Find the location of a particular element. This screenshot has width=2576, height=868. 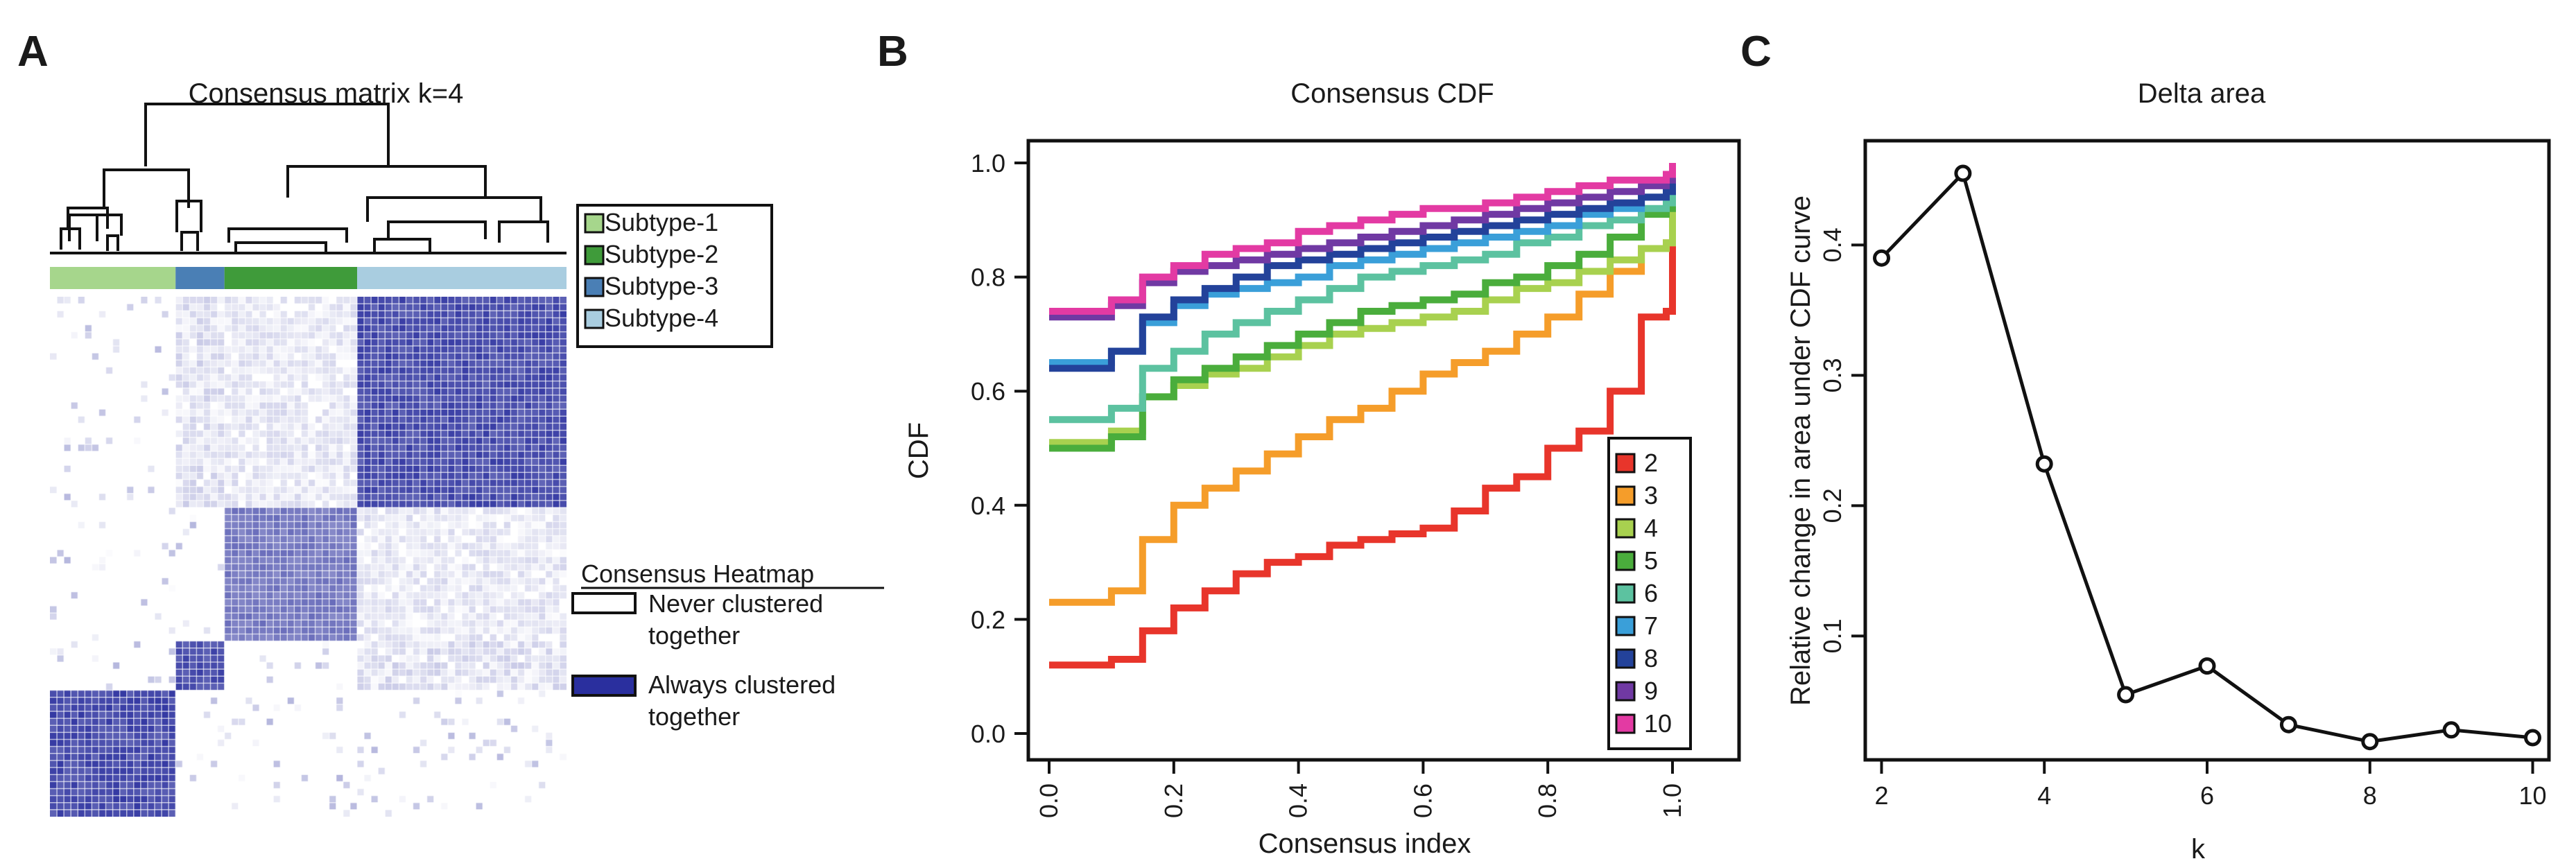

cdf-legend-swatch-k4 is located at coordinates (1625, 528).